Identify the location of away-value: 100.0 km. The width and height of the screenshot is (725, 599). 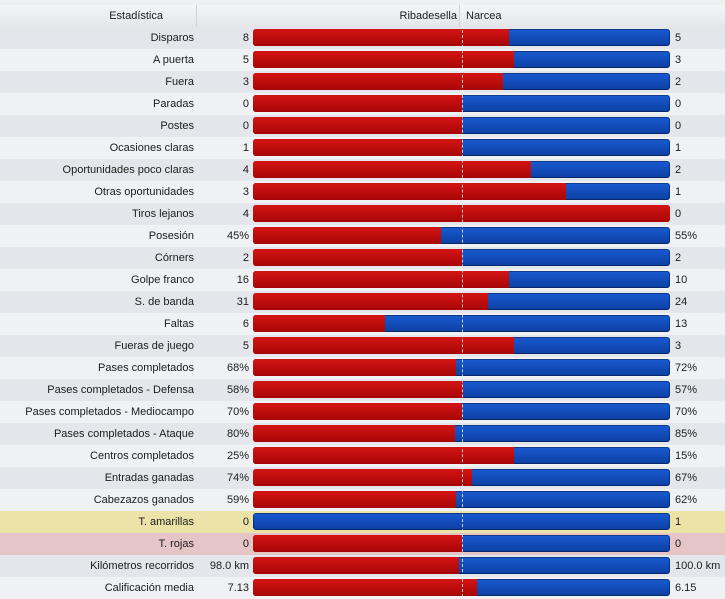
(698, 566).